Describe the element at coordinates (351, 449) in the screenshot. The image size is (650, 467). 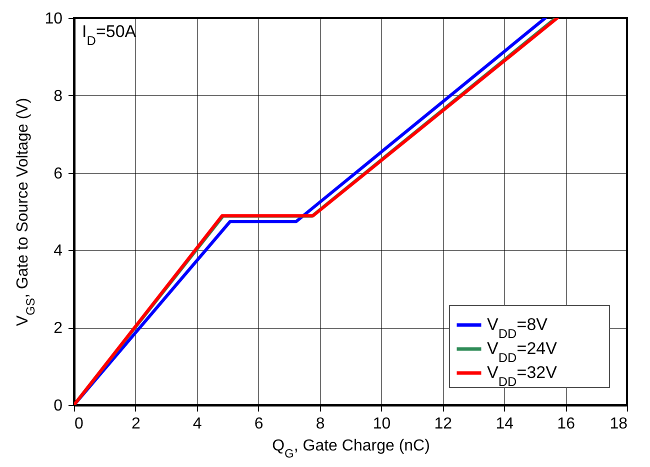
I see `x-axis-title: Q$_{G}$, Gate Charge (nC)` at that location.